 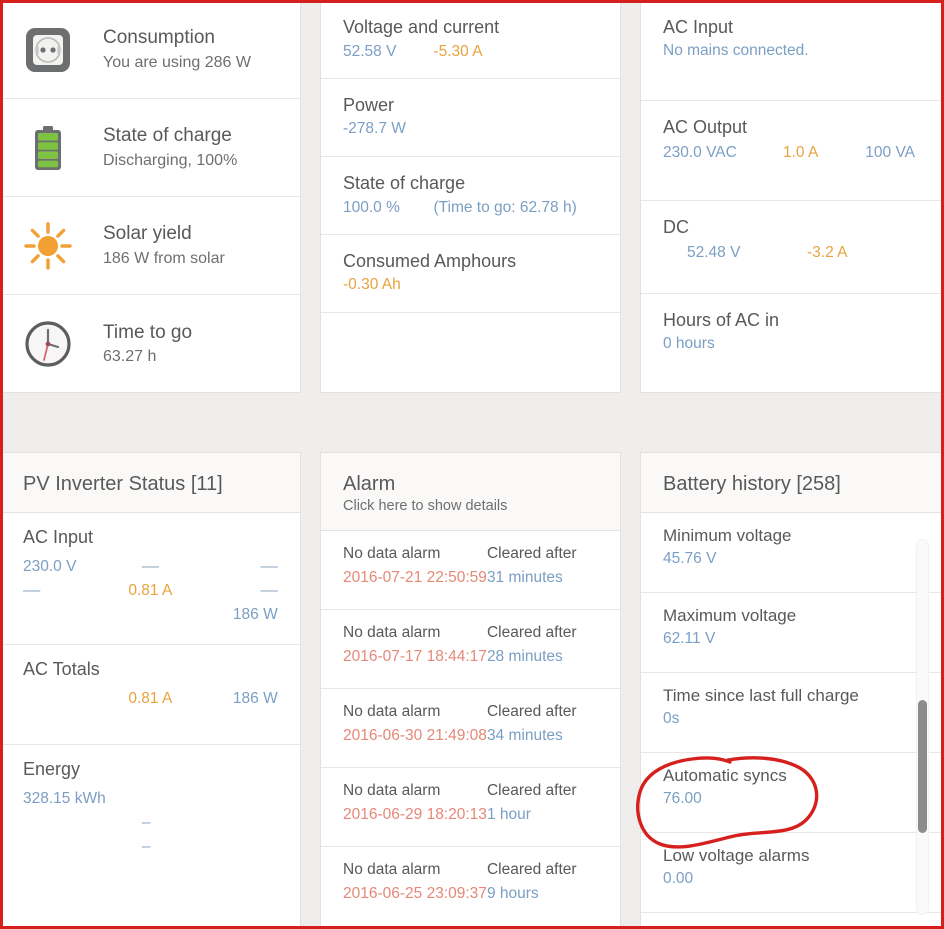 I want to click on alarm-name-col: No data alarm 2016-07-21 22:50:59, so click(x=415, y=570).